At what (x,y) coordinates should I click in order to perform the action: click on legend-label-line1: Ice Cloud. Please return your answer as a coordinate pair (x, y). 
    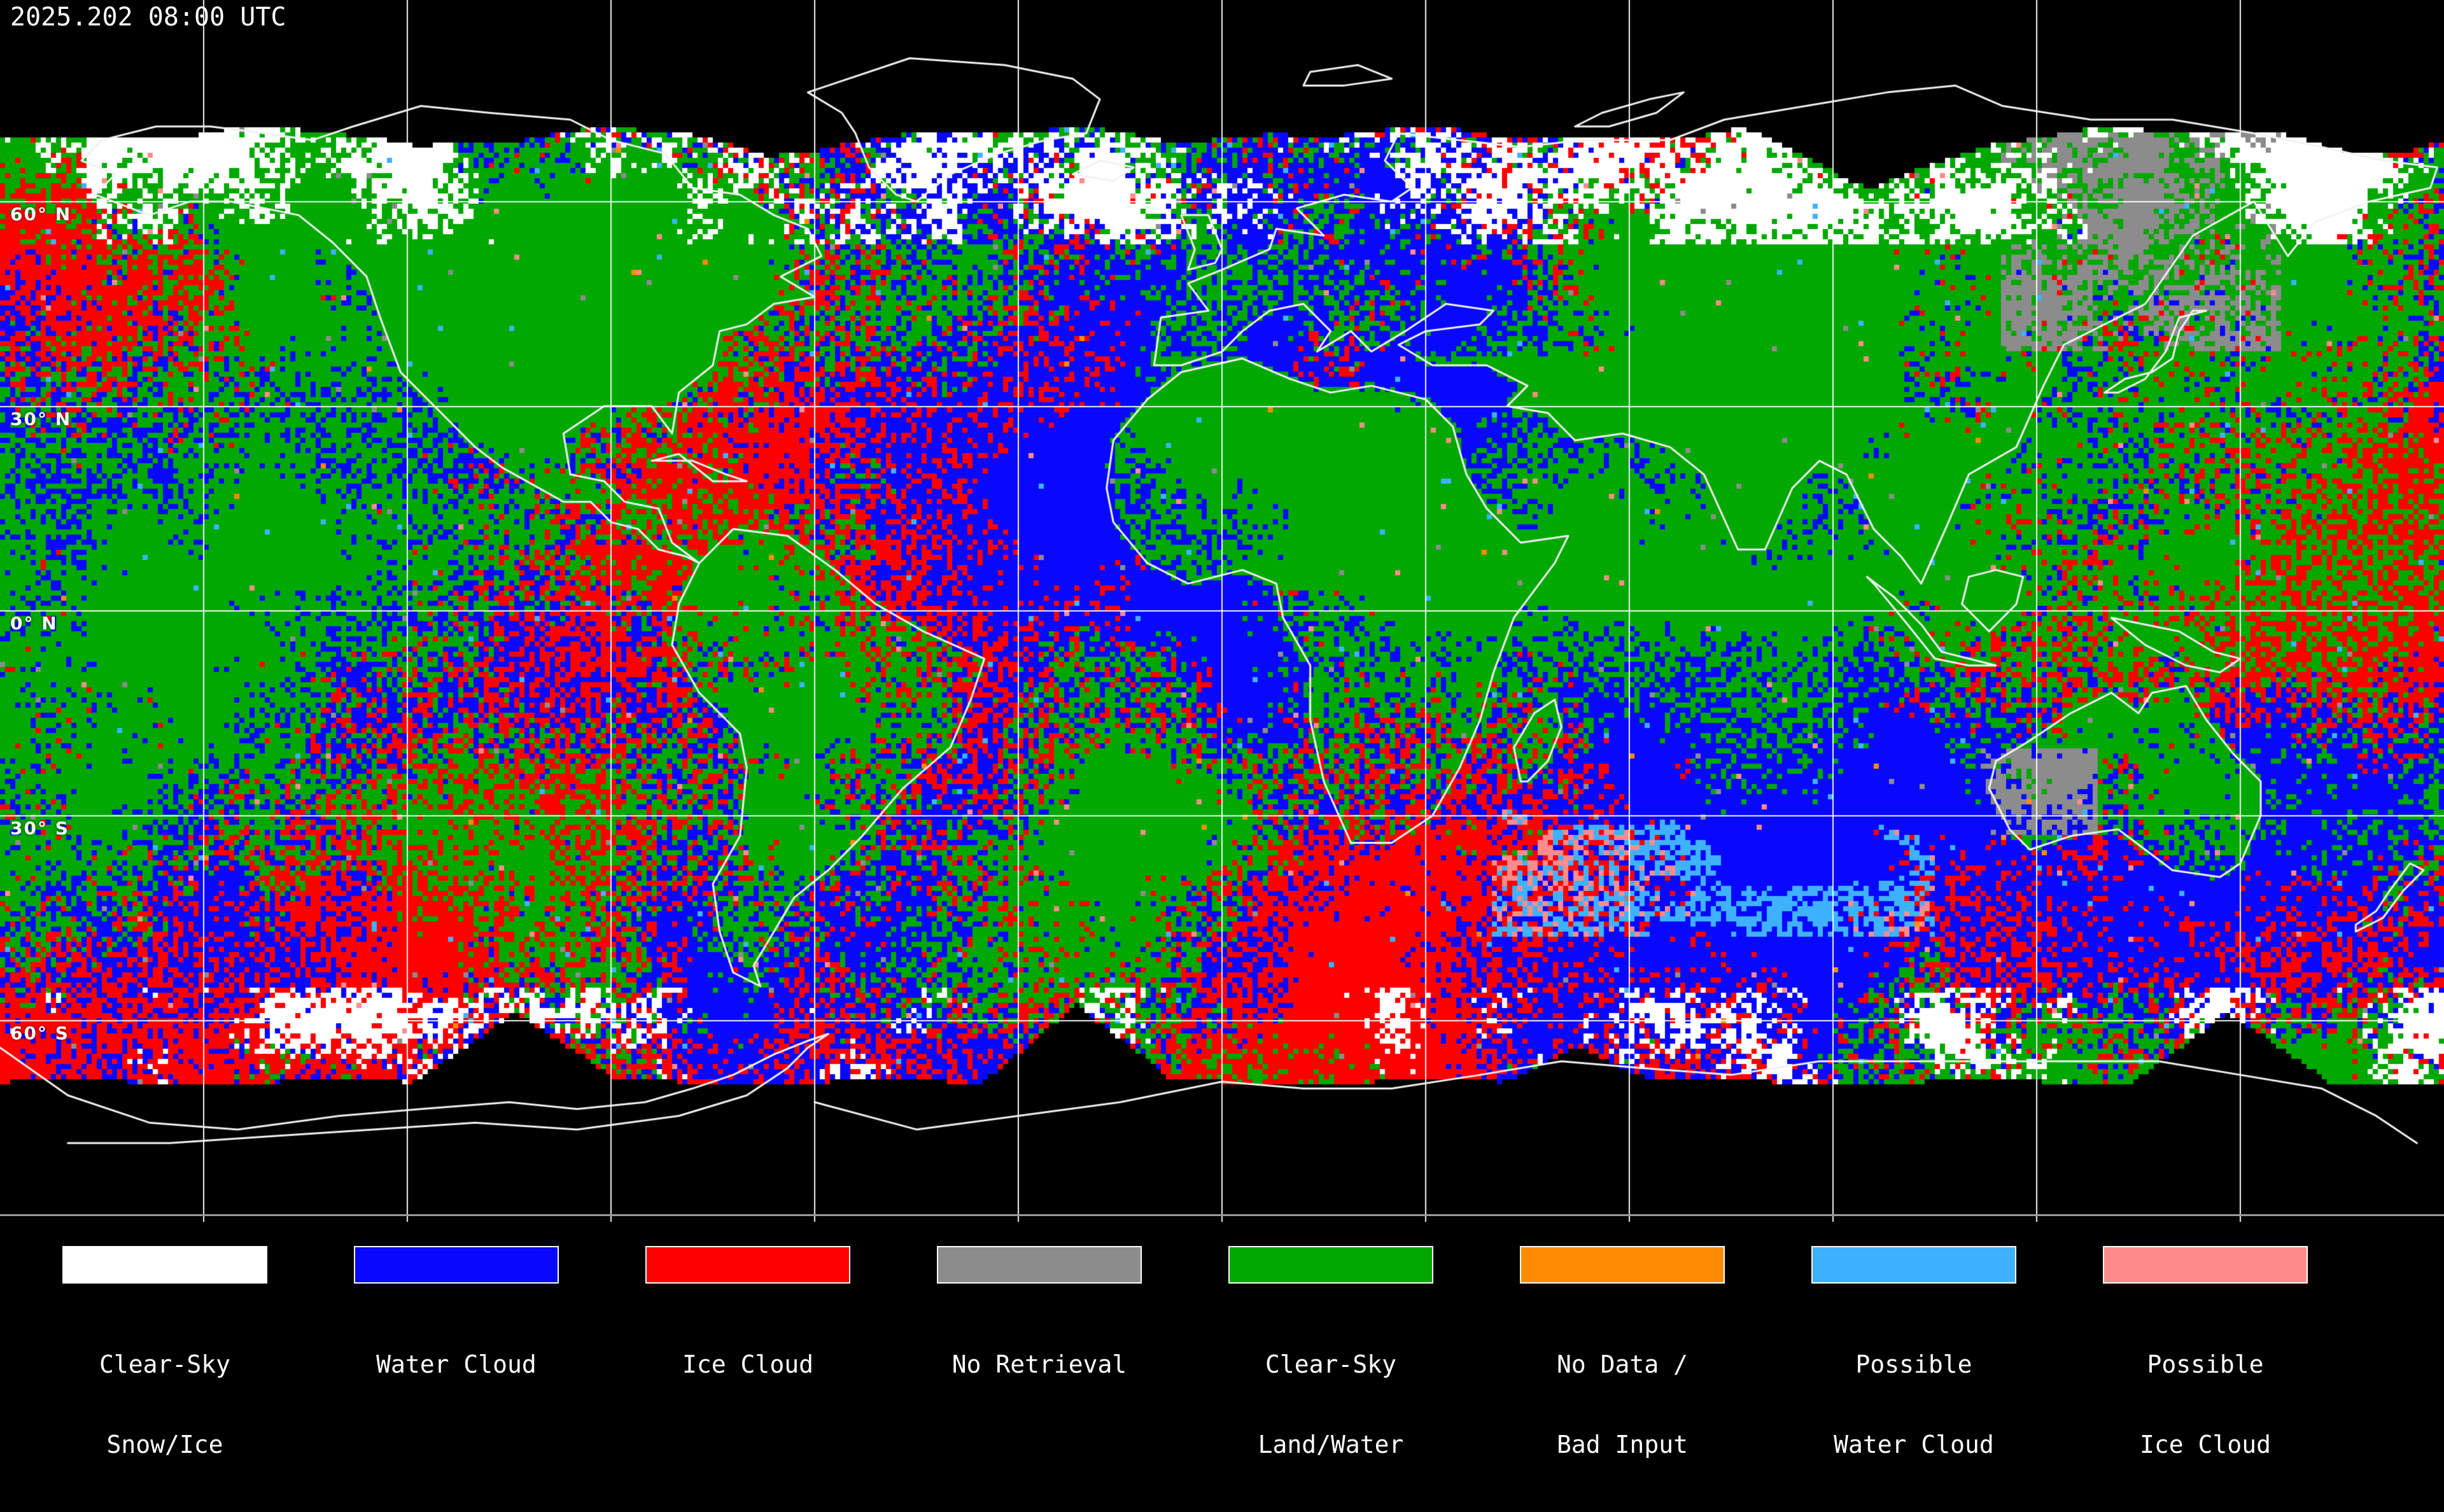
    Looking at the image, I should click on (747, 1364).